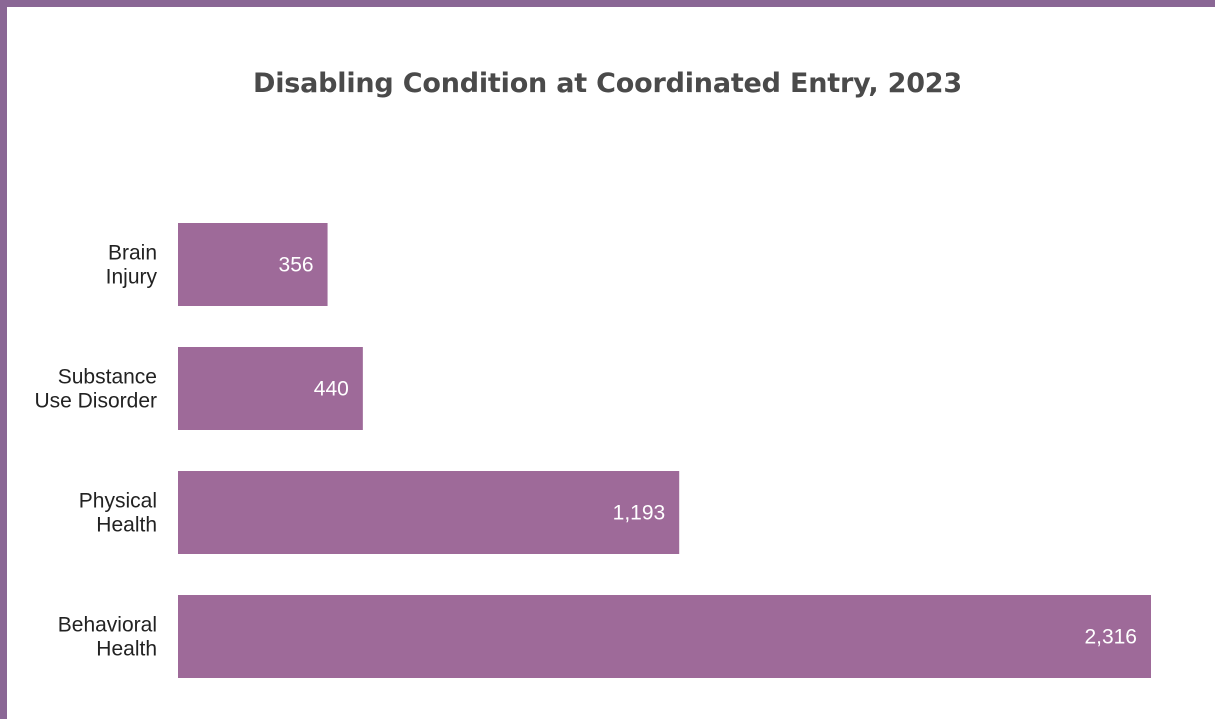 This screenshot has width=1215, height=719. What do you see at coordinates (118, 513) in the screenshot?
I see `category-label-2: Physical Health` at bounding box center [118, 513].